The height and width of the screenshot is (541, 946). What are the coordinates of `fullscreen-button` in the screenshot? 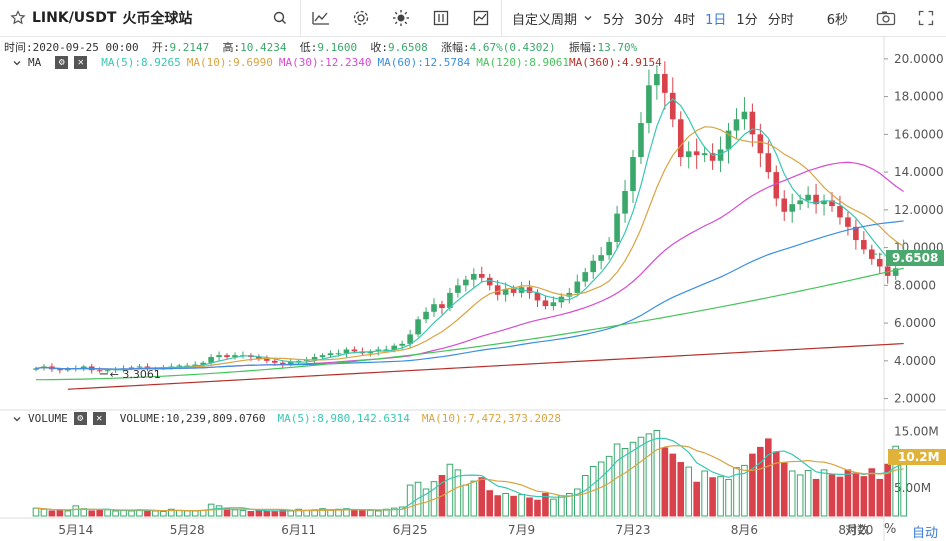 It's located at (926, 18).